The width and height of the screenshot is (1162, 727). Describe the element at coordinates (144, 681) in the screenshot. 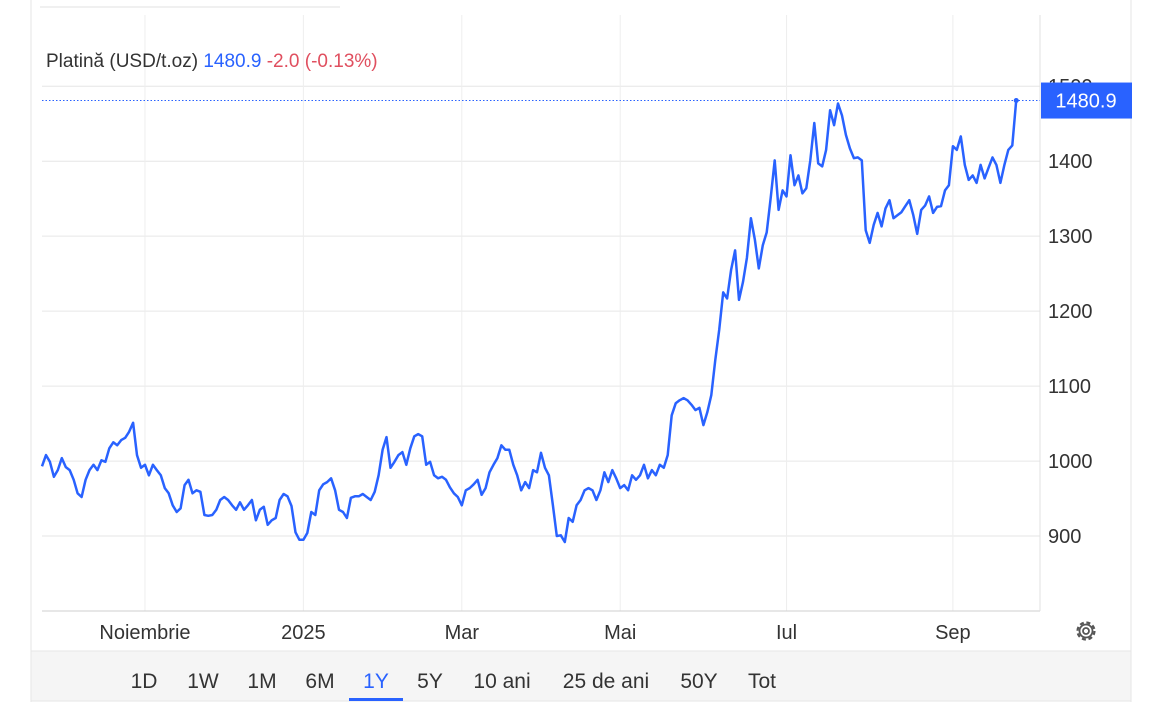

I see `range-button: 1D` at that location.